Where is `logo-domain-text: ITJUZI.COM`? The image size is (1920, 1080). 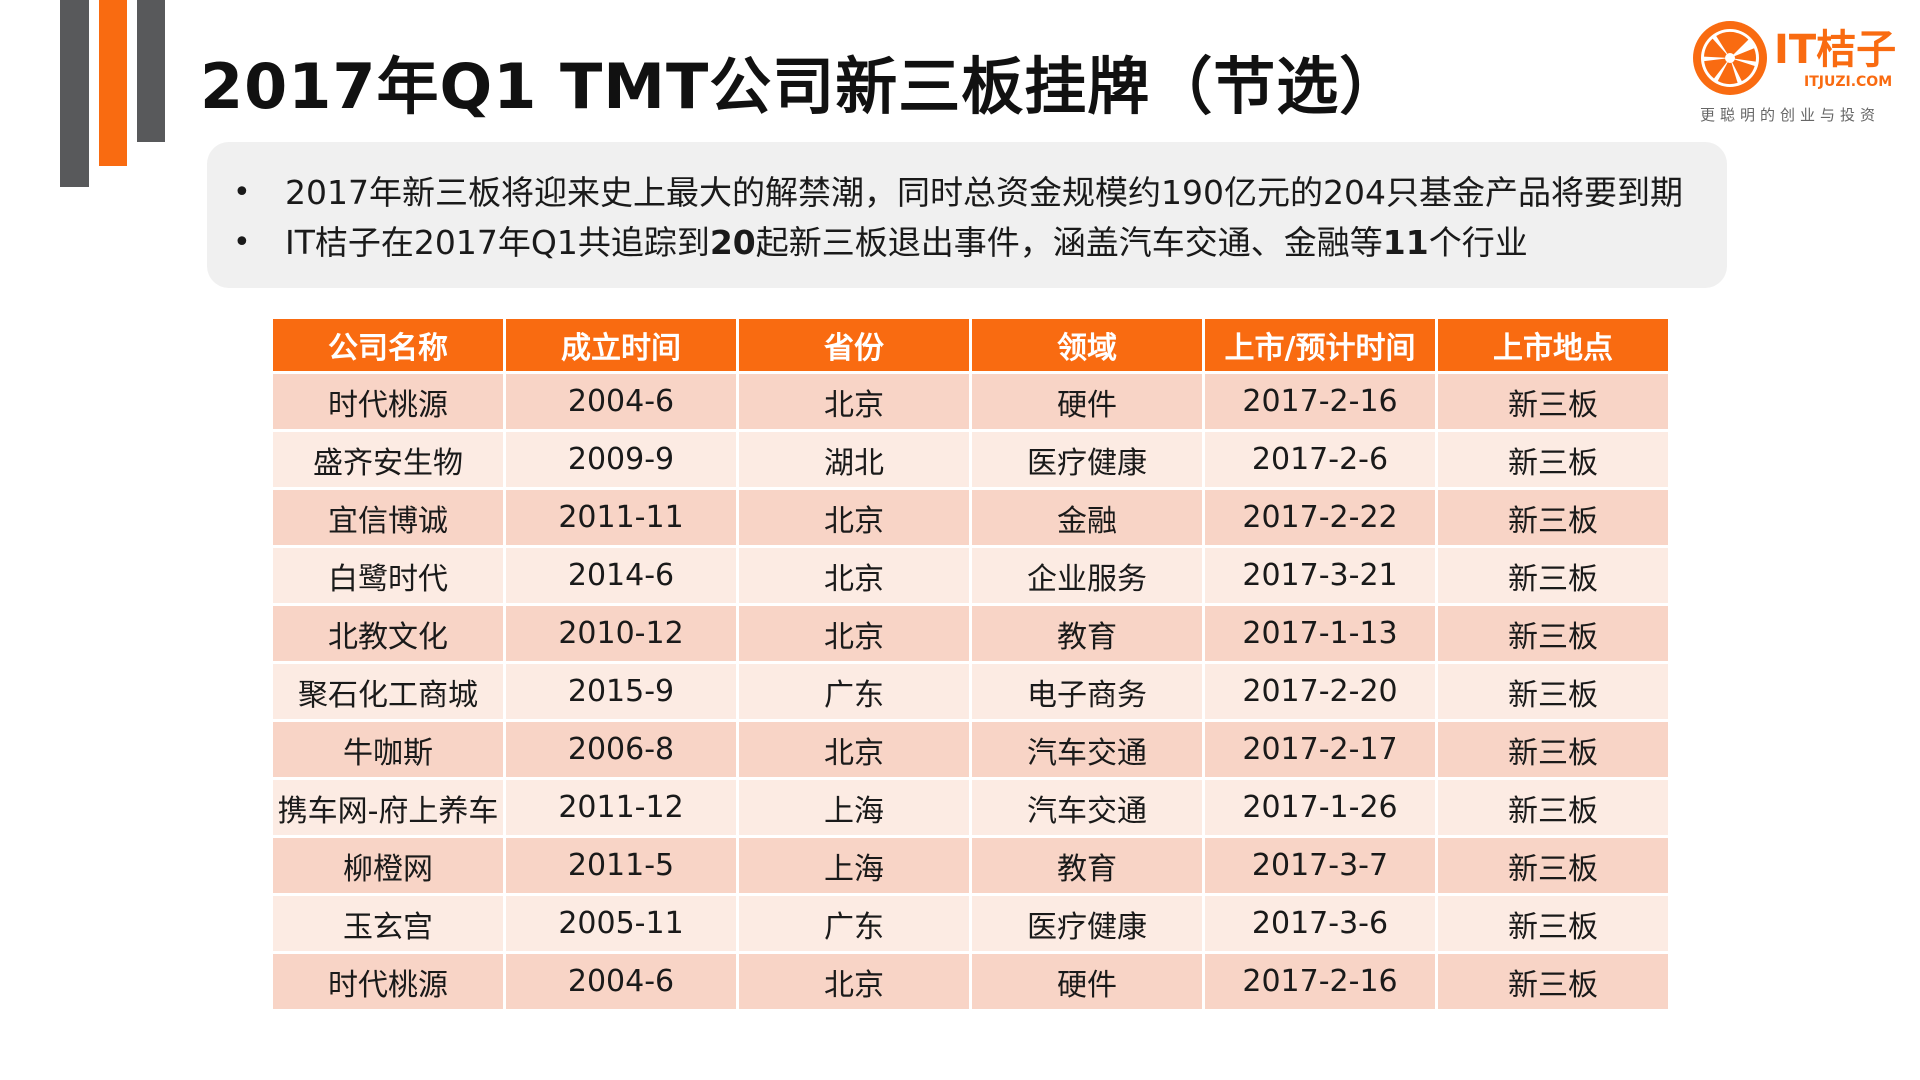
logo-domain-text: ITJUZI.COM is located at coordinates (1848, 82).